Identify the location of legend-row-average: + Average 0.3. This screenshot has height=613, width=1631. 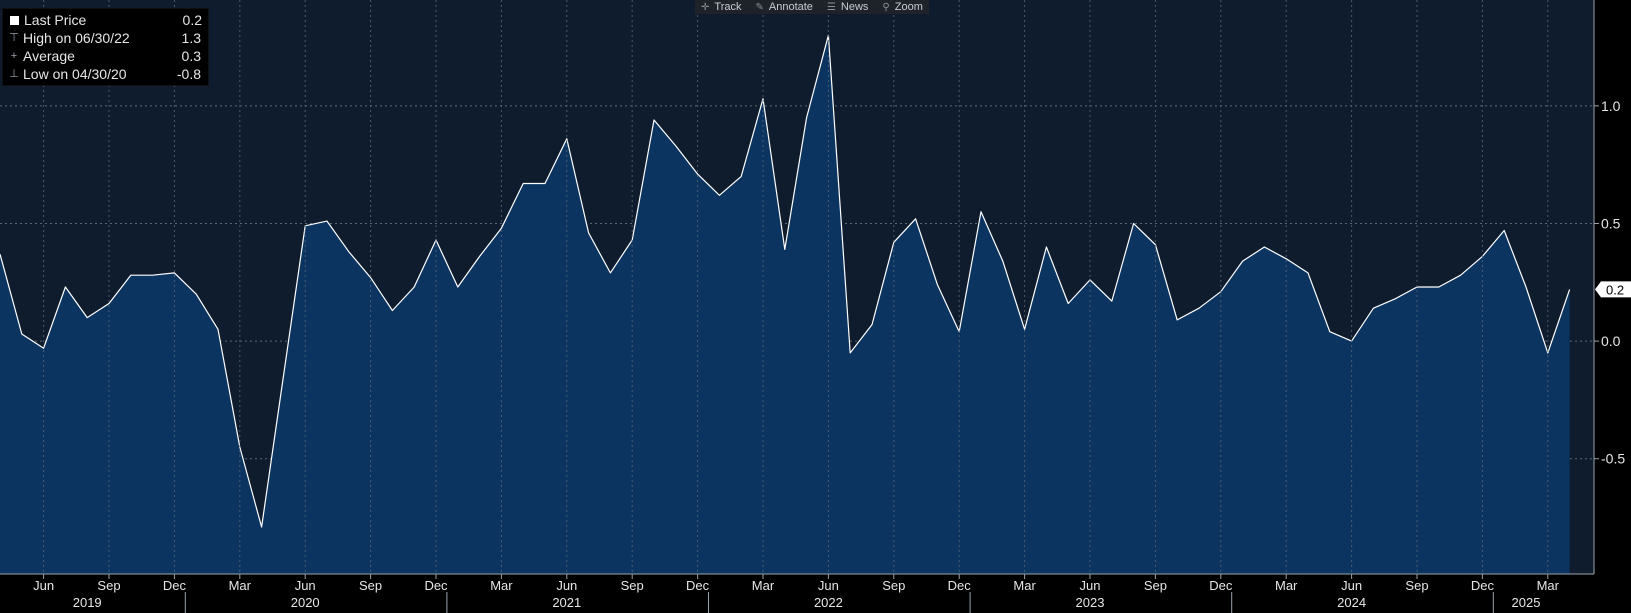
(104, 56).